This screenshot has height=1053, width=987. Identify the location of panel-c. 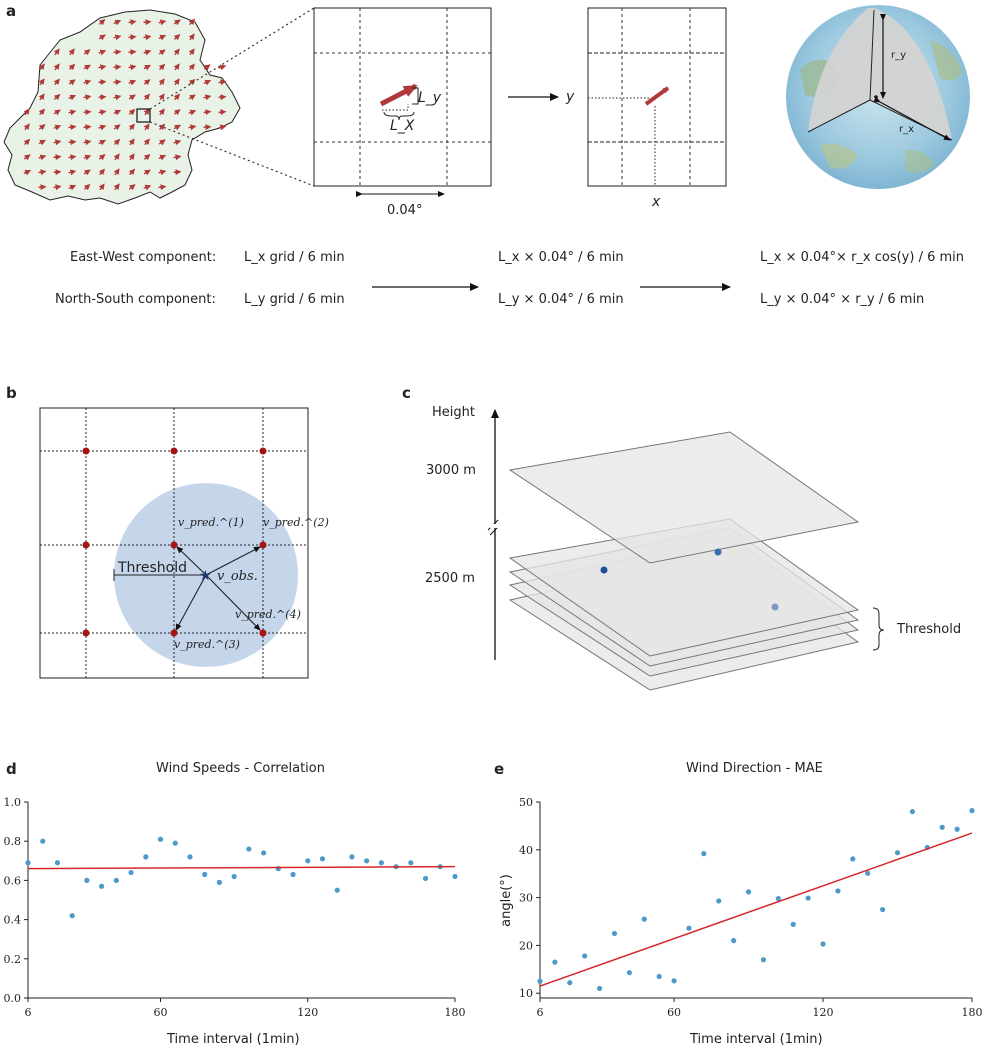
(686, 550).